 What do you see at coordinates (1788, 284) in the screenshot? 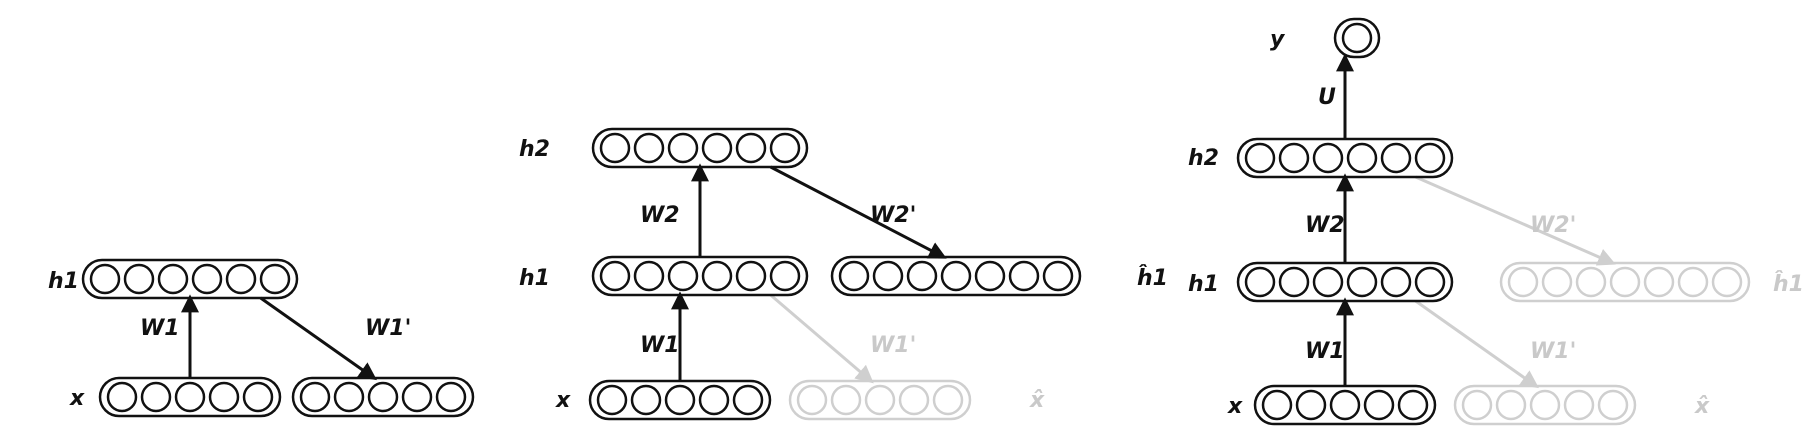
I see `panel-3-label-h1r: ĥ1` at bounding box center [1788, 284].